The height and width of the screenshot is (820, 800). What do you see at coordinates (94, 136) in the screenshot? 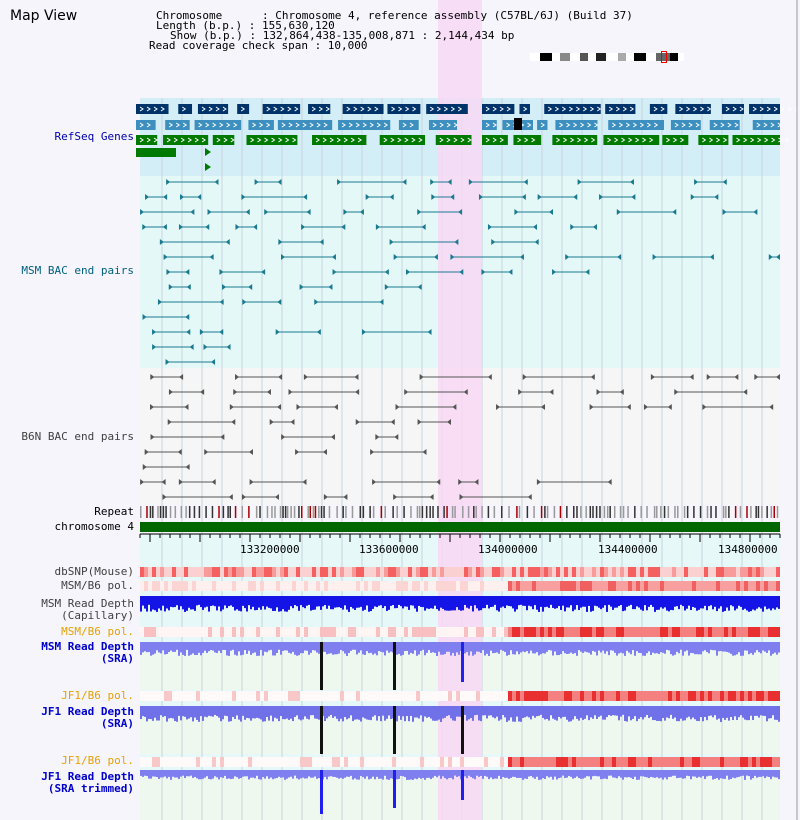
I see `track-label-refseq: RefSeq Genes` at bounding box center [94, 136].